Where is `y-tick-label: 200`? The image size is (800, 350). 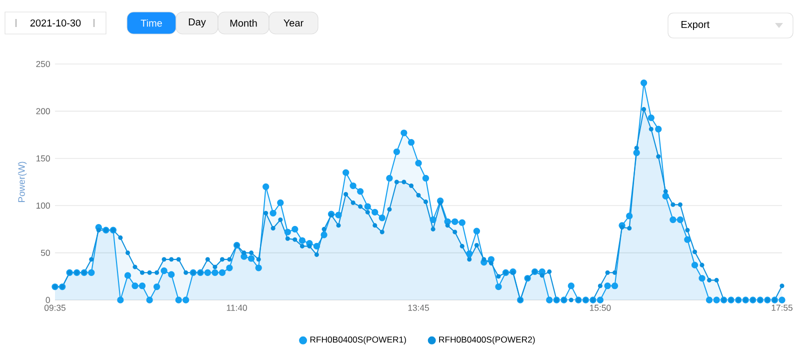
y-tick-label: 200 is located at coordinates (43, 111).